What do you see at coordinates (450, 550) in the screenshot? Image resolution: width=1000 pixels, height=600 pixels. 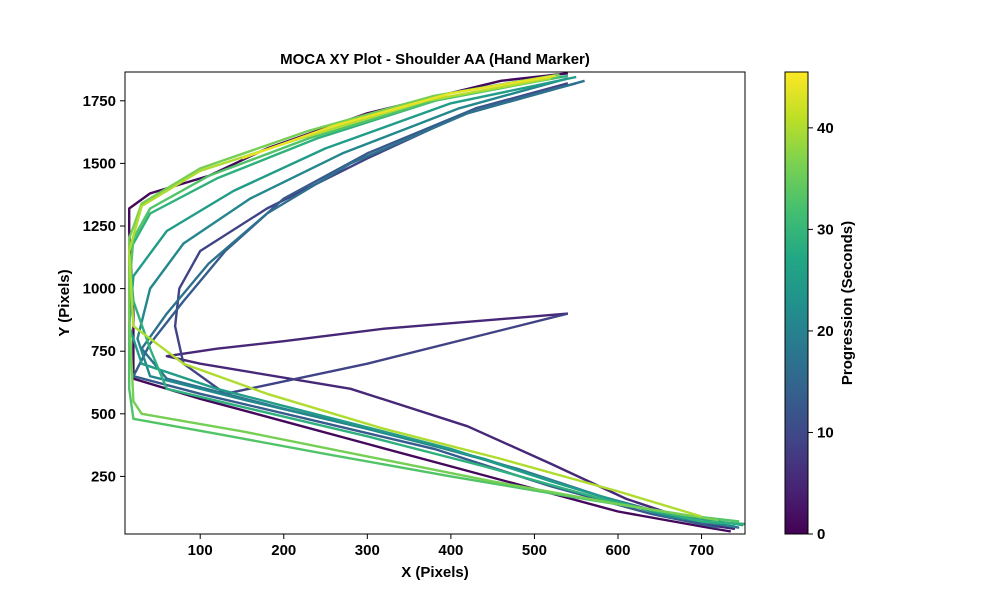 I see `x-tick-label: 400` at bounding box center [450, 550].